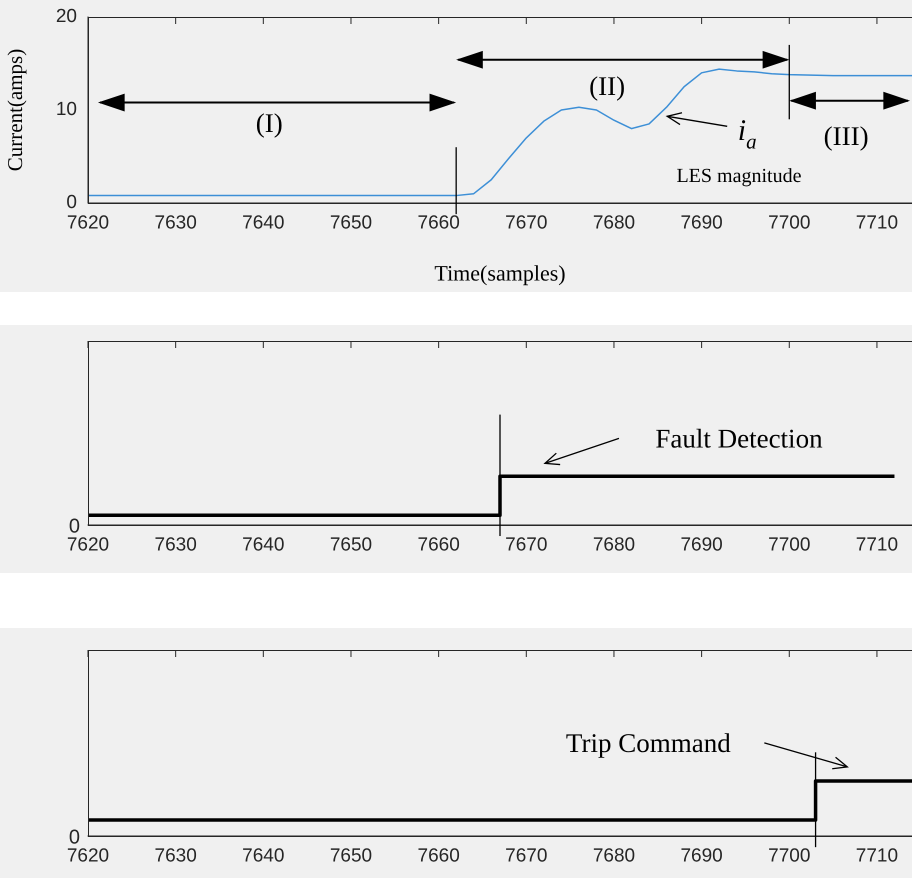  Describe the element at coordinates (846, 135) in the screenshot. I see `annotation: (III)` at that location.